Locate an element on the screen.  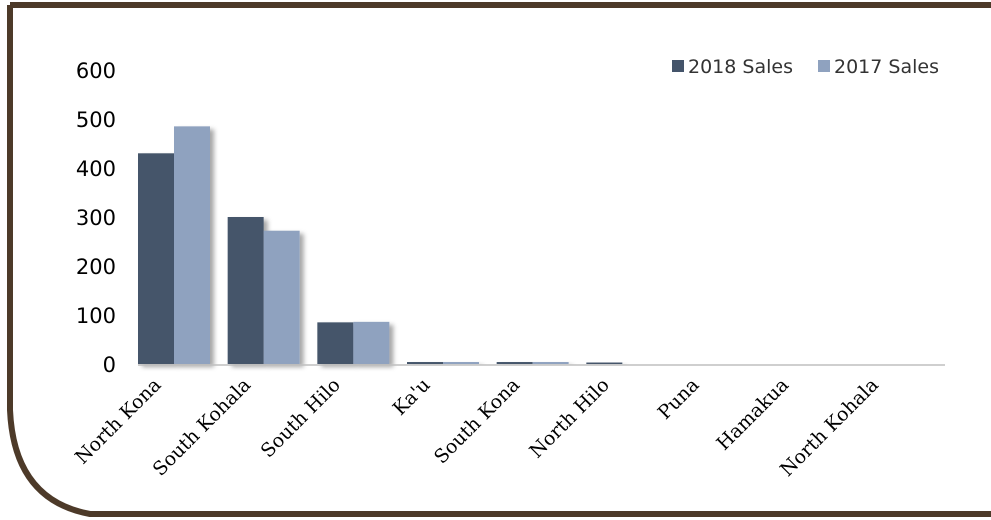
category-label: Ka'u is located at coordinates (412, 397).